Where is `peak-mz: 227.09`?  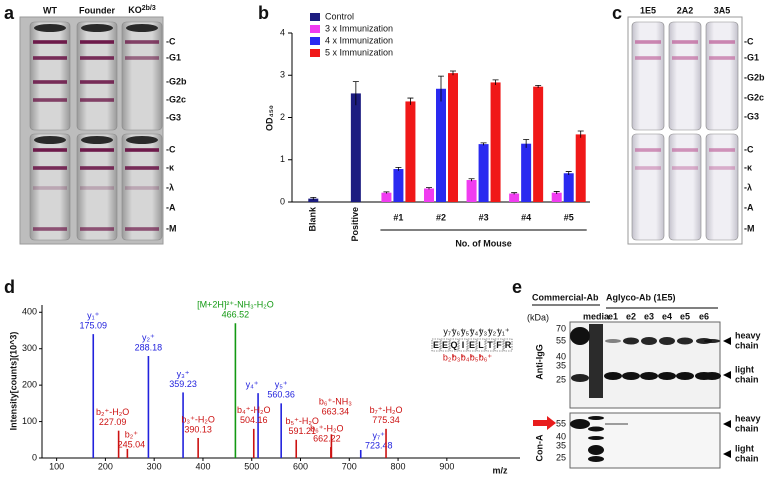
peak-mz: 227.09 is located at coordinates (113, 422).